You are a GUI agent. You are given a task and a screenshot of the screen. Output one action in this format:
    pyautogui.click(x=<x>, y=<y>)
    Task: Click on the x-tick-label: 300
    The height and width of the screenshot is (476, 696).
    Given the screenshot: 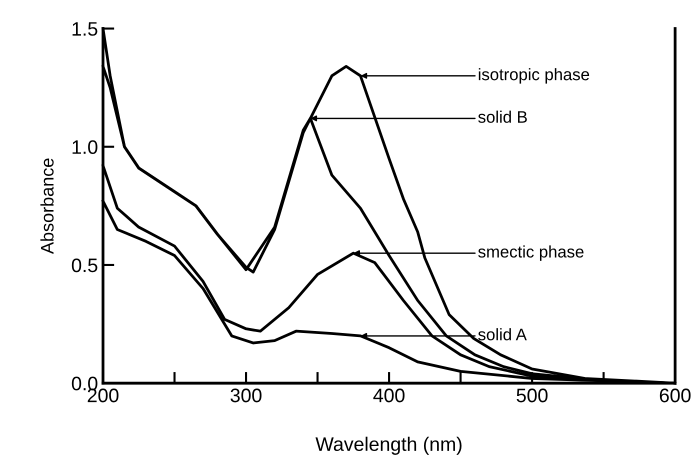 What is the action you would take?
    pyautogui.click(x=246, y=395)
    